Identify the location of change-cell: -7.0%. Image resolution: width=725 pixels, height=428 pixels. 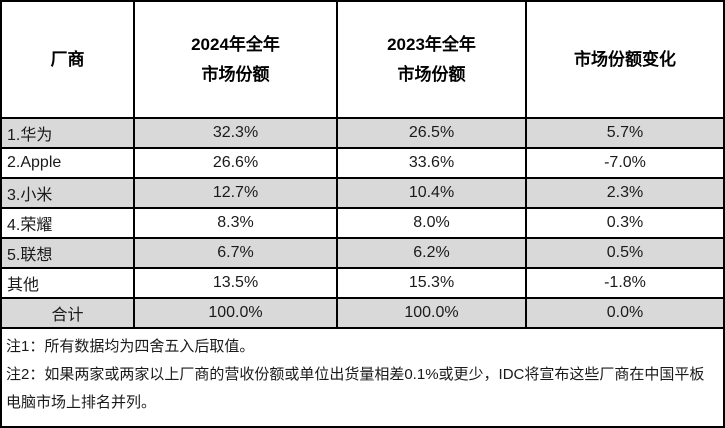
(624, 163).